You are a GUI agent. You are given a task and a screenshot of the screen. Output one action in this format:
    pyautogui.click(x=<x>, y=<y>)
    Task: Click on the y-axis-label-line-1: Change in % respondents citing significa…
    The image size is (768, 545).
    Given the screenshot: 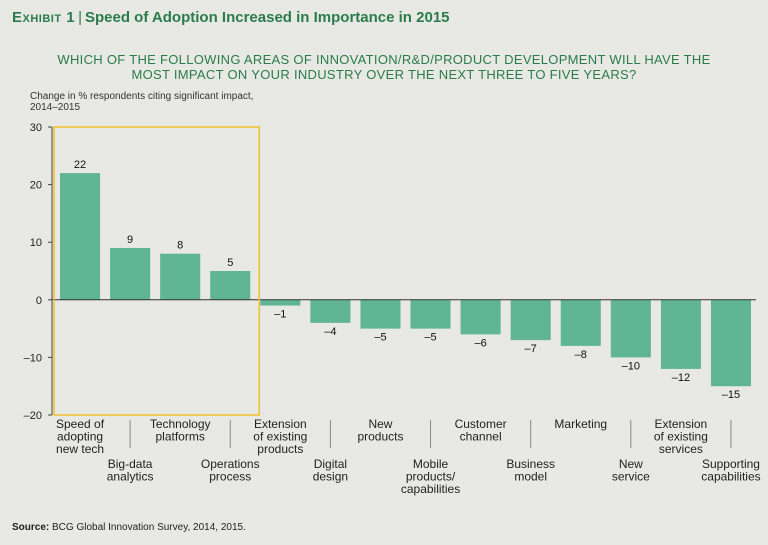 What is the action you would take?
    pyautogui.click(x=142, y=96)
    